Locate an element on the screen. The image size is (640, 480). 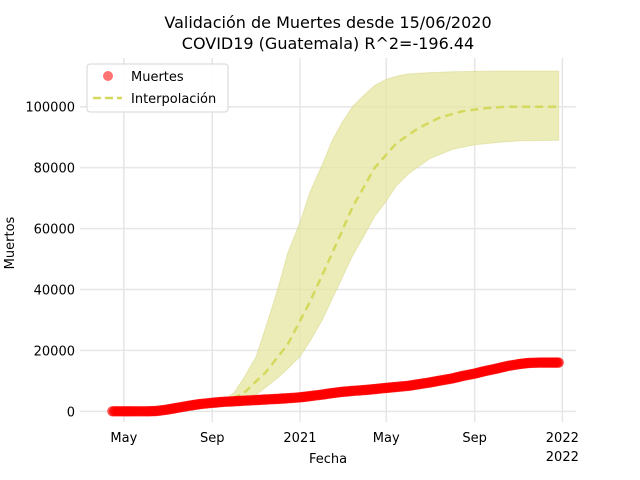
legend-label-muertes: Muertes is located at coordinates (157, 77).